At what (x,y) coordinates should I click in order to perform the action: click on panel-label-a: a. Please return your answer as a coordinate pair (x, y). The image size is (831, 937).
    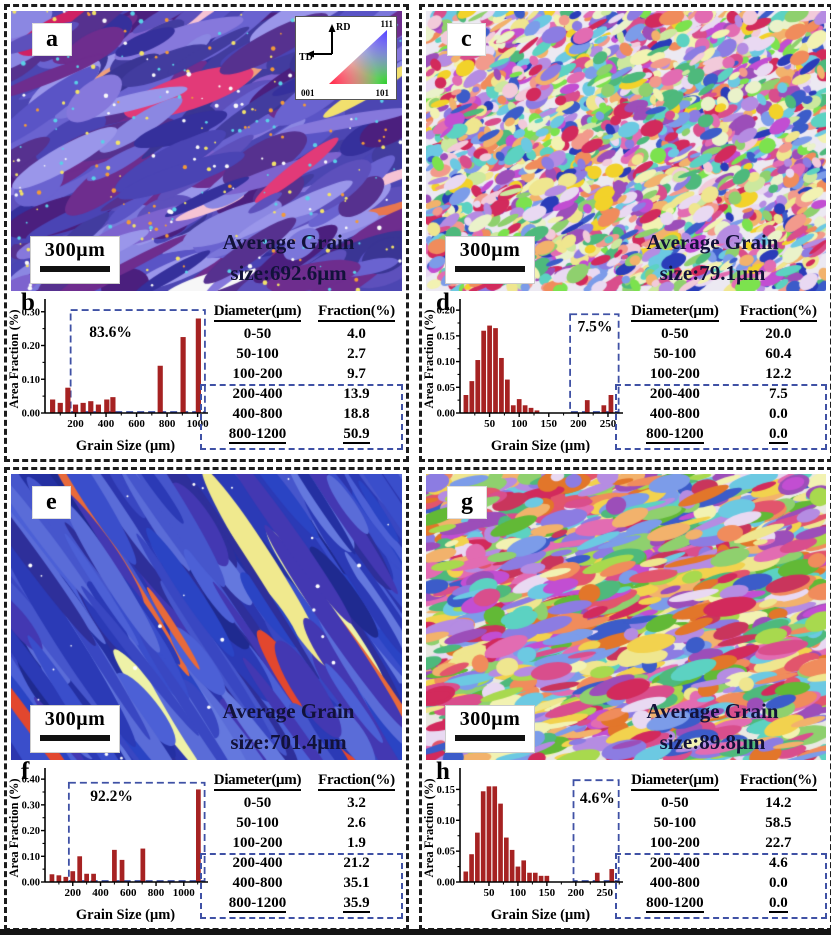
    Looking at the image, I should click on (52, 39).